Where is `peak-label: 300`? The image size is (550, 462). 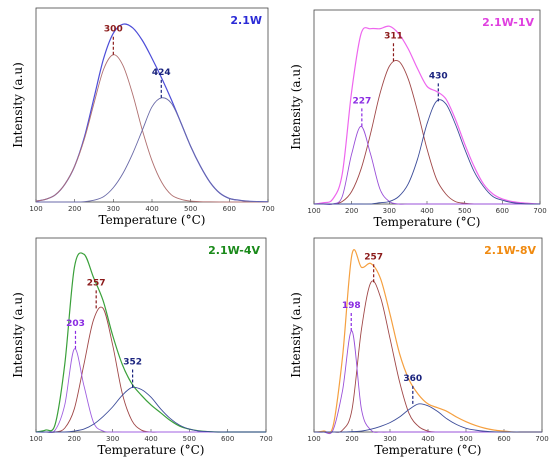
peak-label: 300 is located at coordinates (113, 30).